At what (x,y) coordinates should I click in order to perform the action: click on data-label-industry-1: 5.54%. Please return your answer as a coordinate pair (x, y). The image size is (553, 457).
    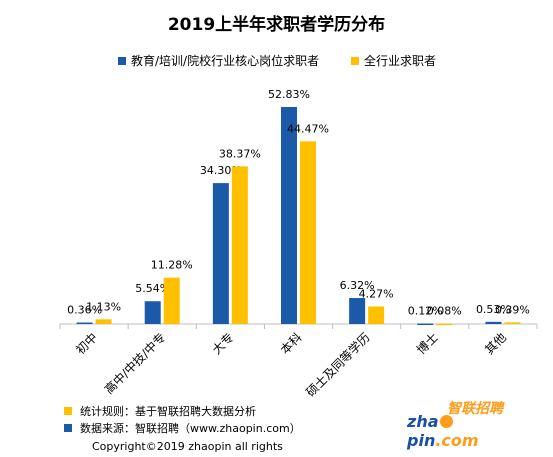
    Looking at the image, I should click on (152, 288).